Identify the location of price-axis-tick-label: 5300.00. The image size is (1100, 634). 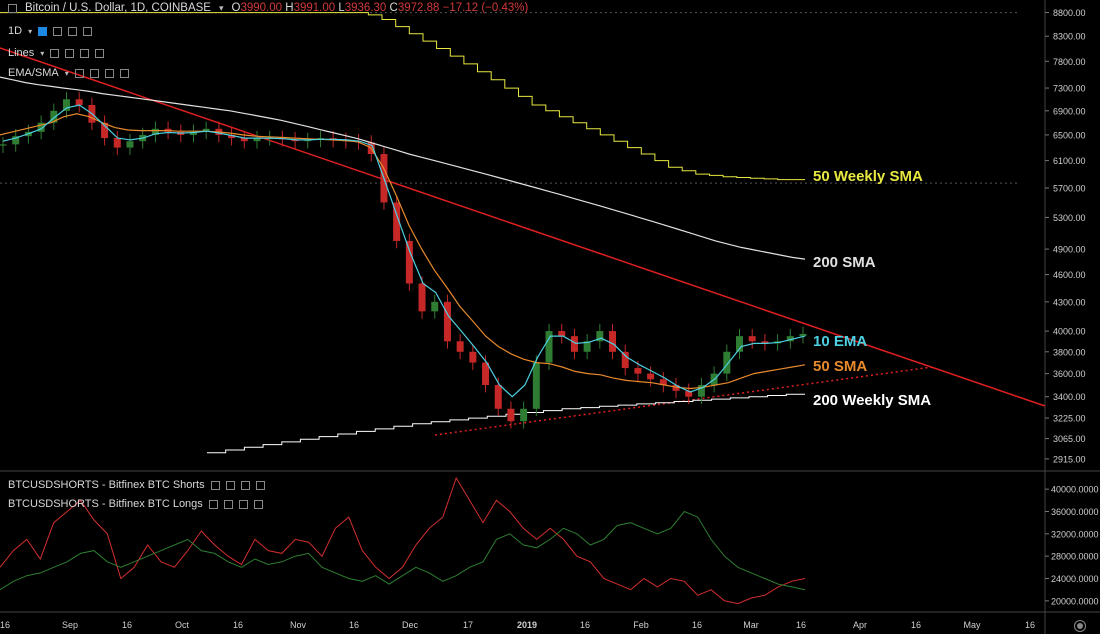
(1069, 218).